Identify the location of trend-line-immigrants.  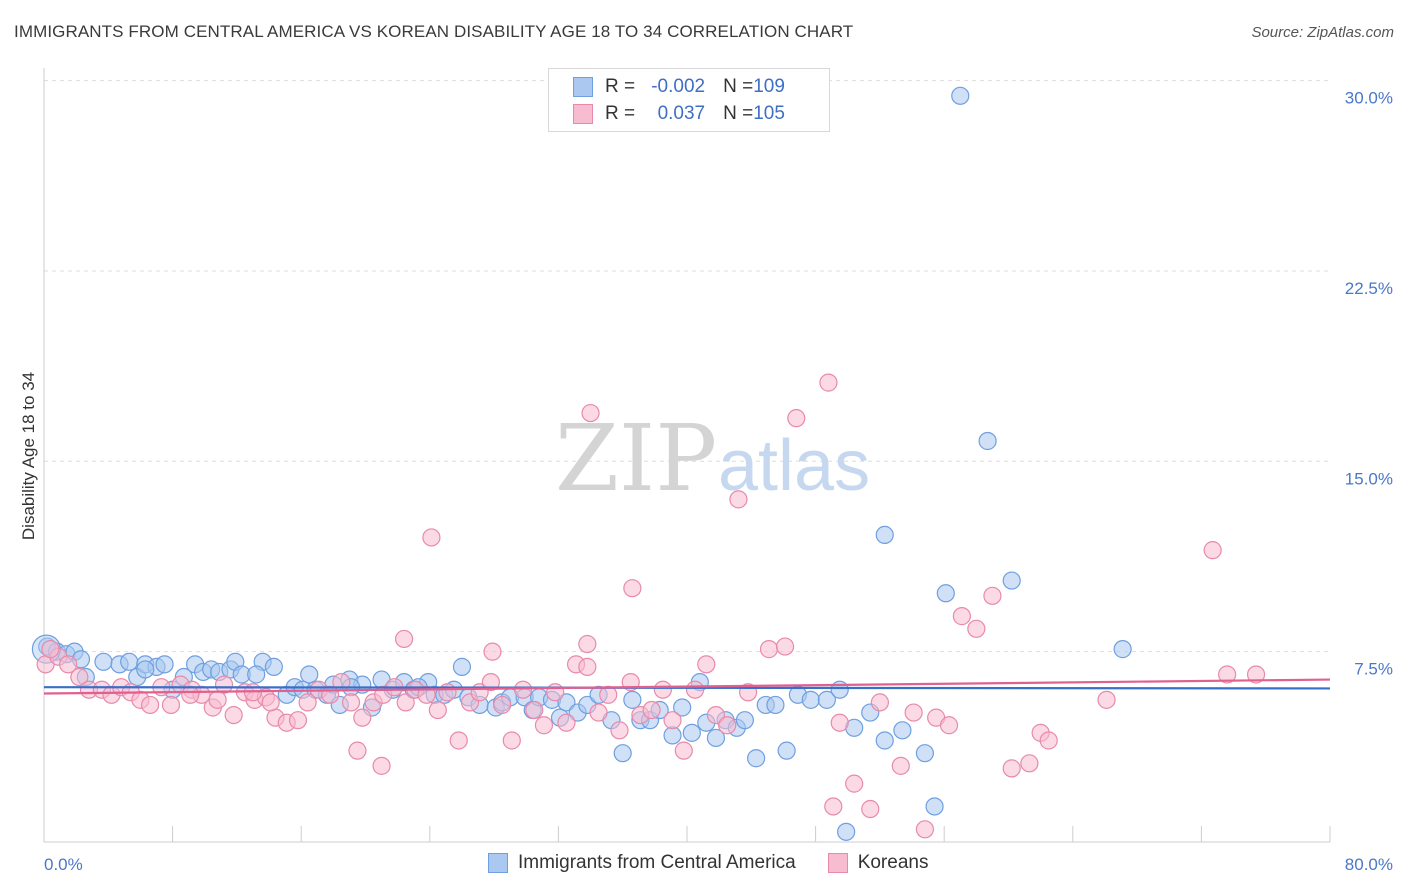
(687, 688).